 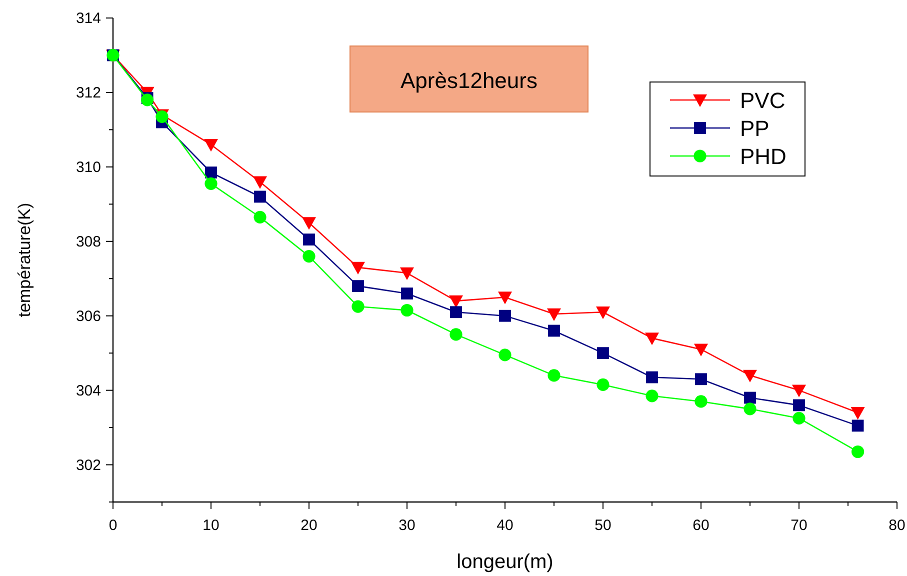 What do you see at coordinates (88, 465) in the screenshot?
I see `y-tick-label: 302` at bounding box center [88, 465].